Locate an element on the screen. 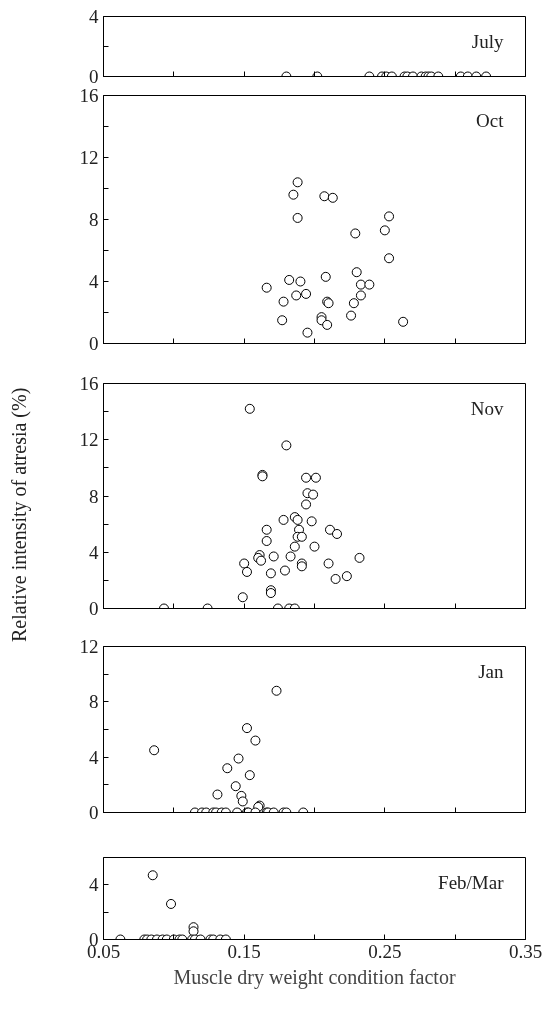 The width and height of the screenshot is (542, 1020). text: Feb/Mar is located at coordinates (471, 882).